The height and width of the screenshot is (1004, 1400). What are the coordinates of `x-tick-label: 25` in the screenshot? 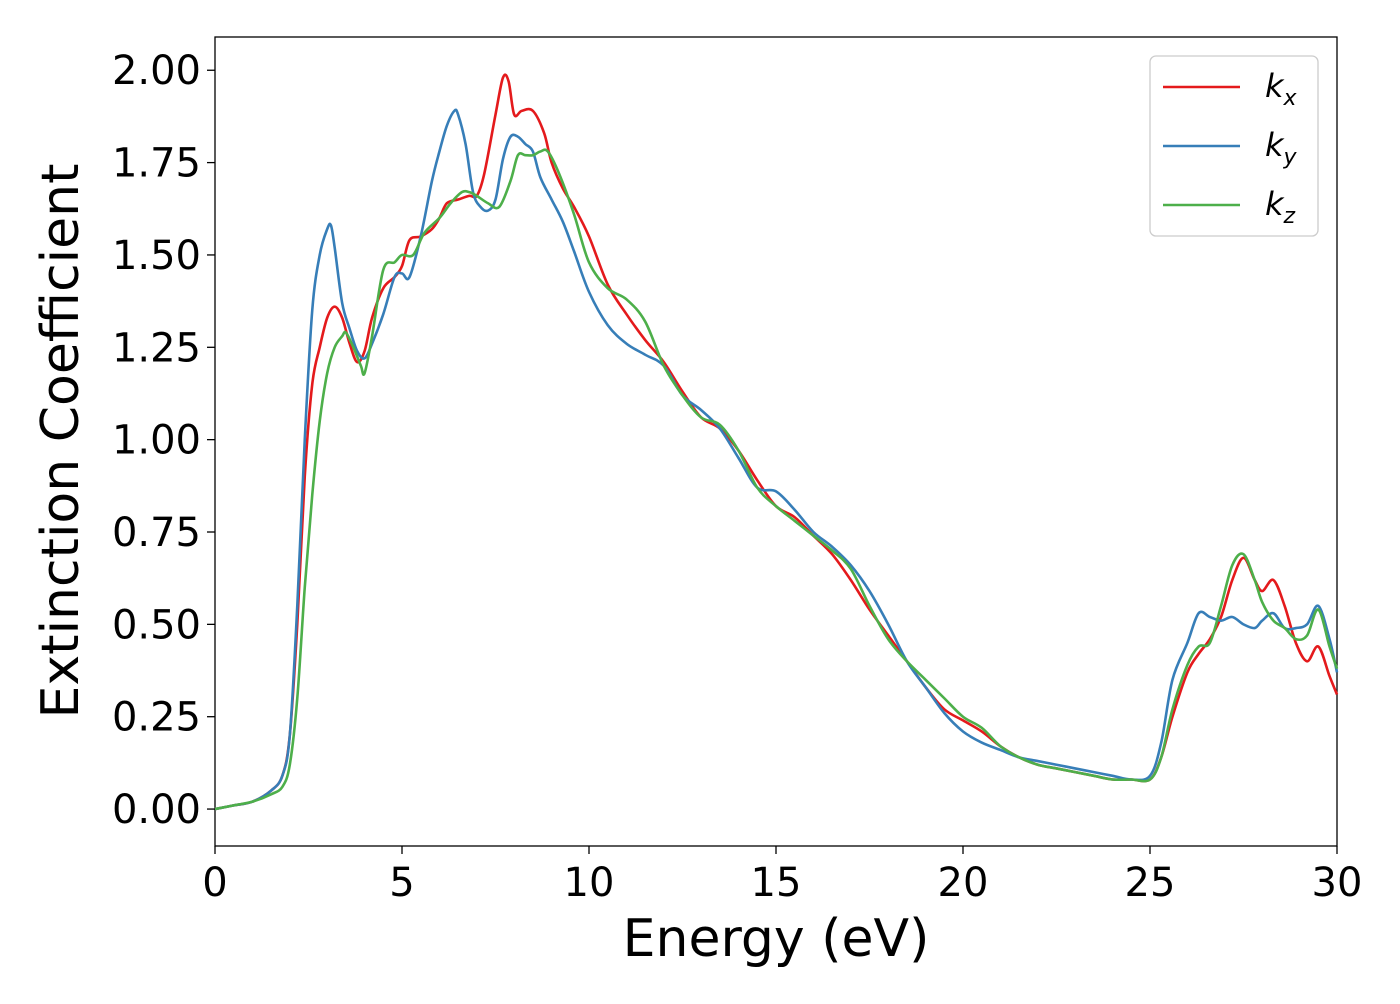 It's located at (1150, 883).